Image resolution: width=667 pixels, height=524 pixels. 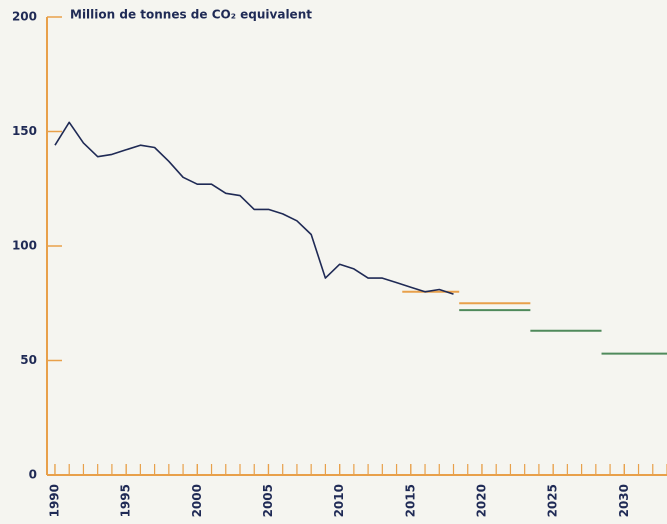 I want to click on y-tick-label: 50, so click(x=28, y=360).